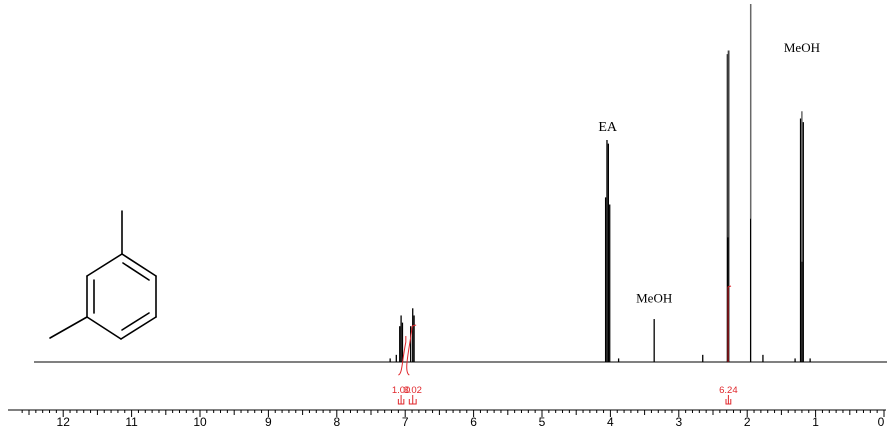  I want to click on x-tick-label: 3, so click(678, 422).